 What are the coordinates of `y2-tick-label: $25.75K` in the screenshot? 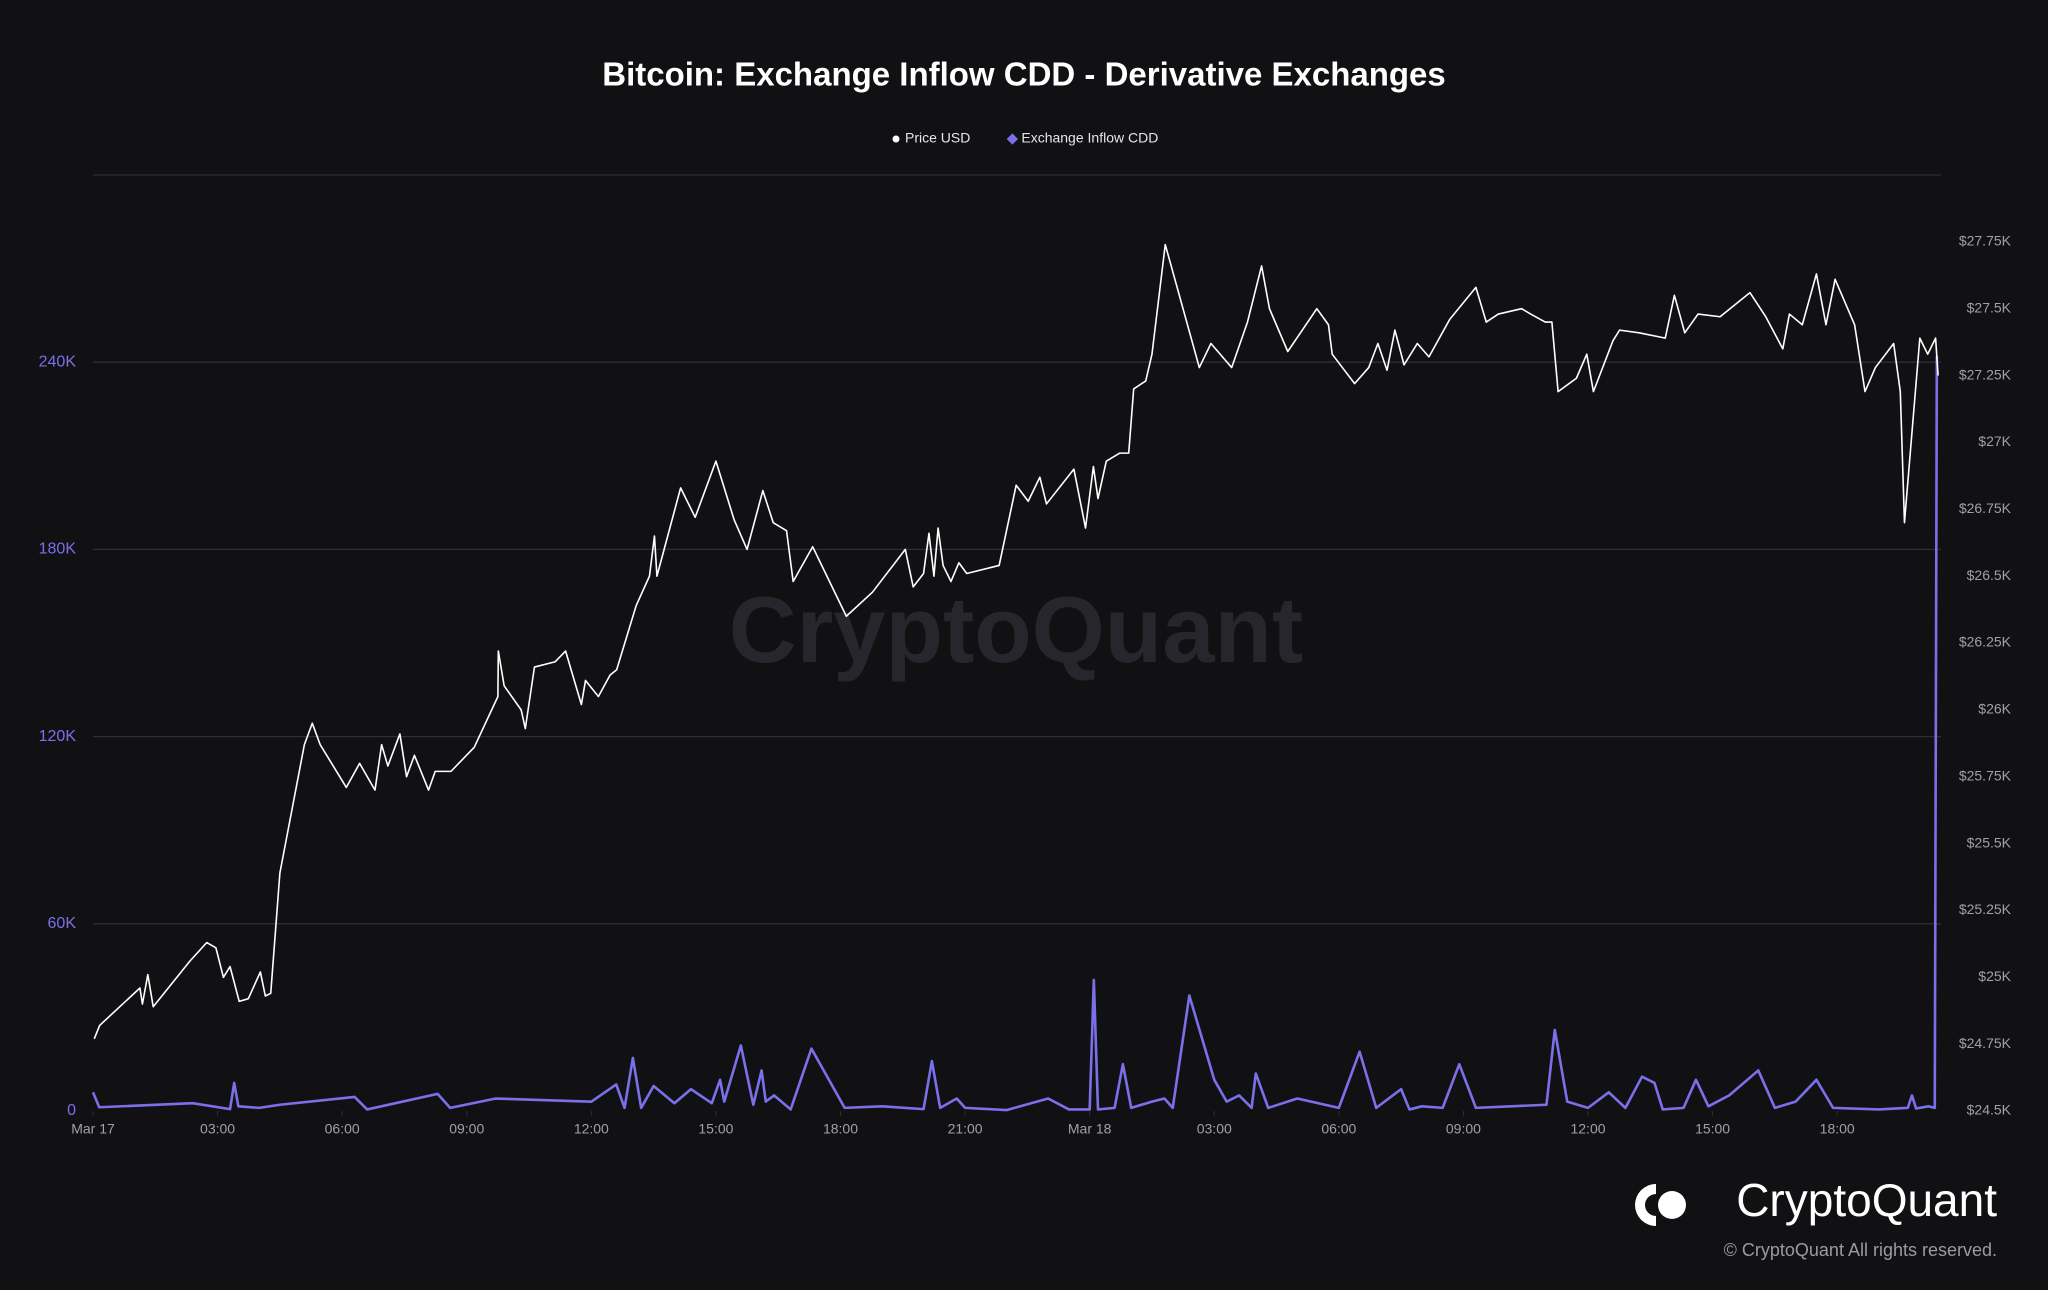 It's located at (1985, 775).